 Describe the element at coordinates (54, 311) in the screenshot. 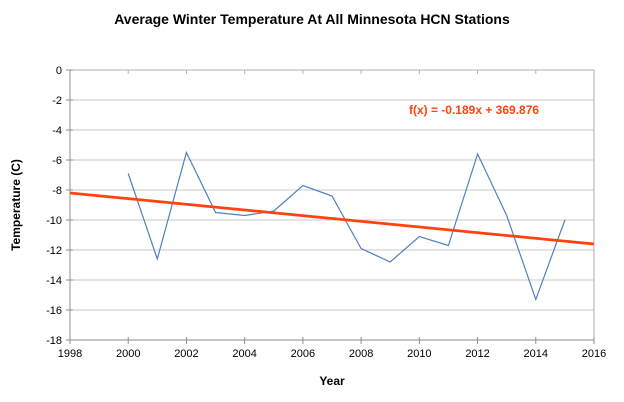

I see `y-tick-label: -16` at that location.